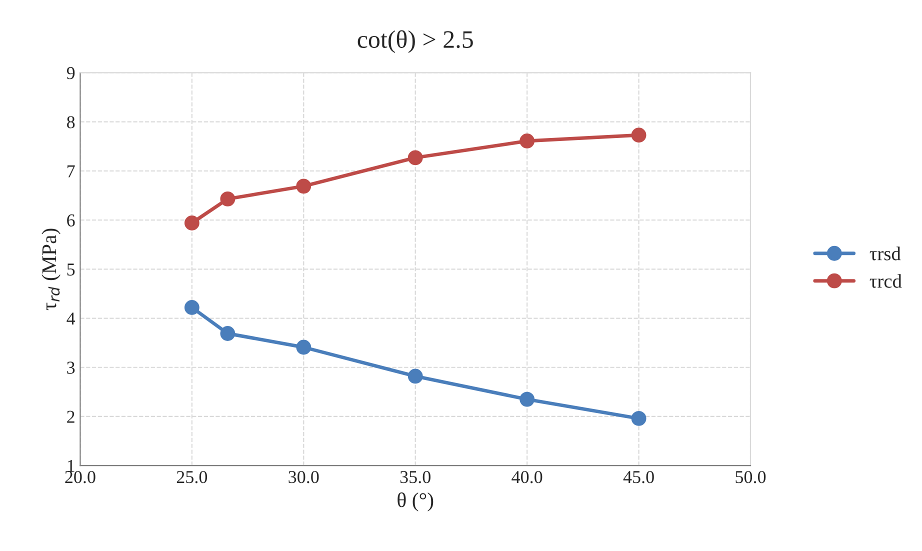 The image size is (922, 551). I want to click on y-tick-label: 6, so click(71, 220).